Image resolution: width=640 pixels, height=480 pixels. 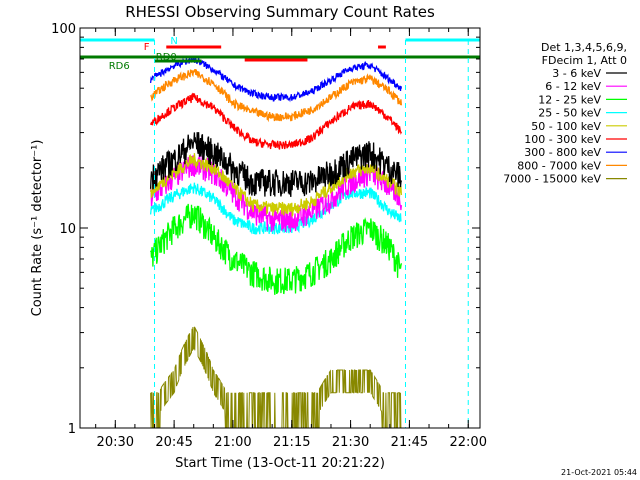 What do you see at coordinates (276, 377) in the screenshot?
I see `series-7000-15000-kev-line` at bounding box center [276, 377].